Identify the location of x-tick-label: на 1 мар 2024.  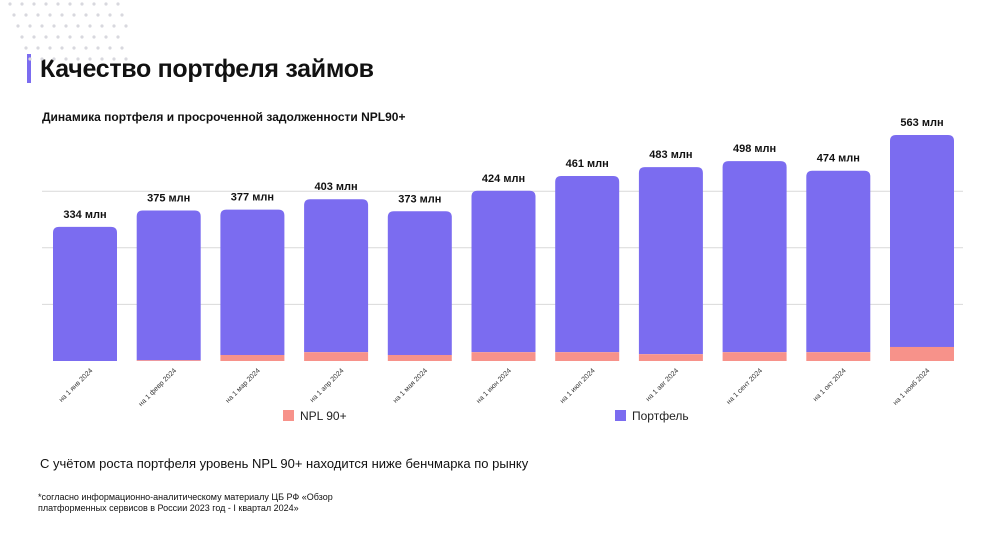
(243, 385).